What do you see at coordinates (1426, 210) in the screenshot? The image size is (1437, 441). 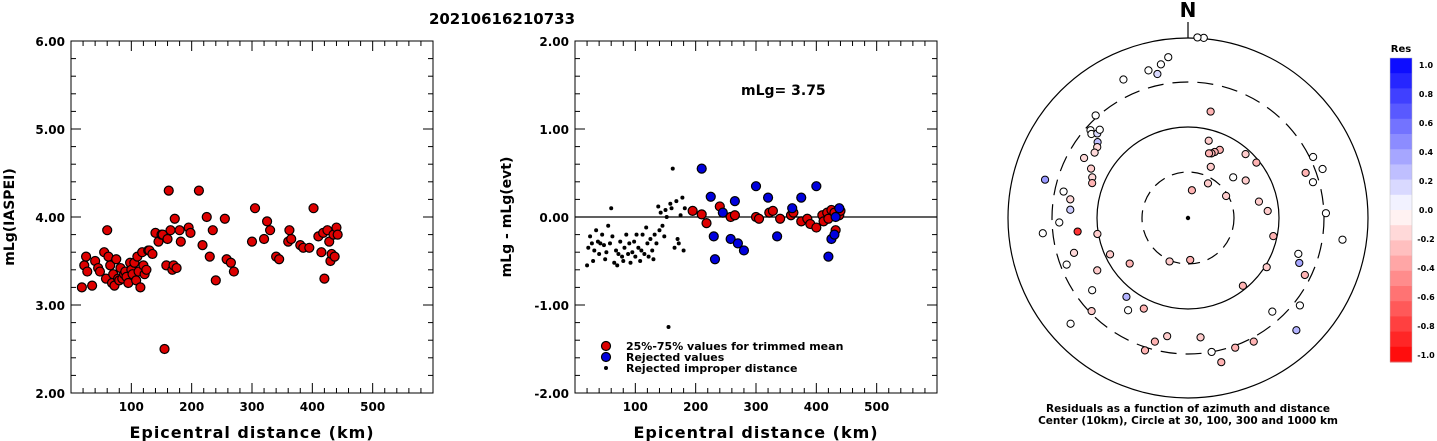 I see `colorbar-tick-label: 0.0` at bounding box center [1426, 210].